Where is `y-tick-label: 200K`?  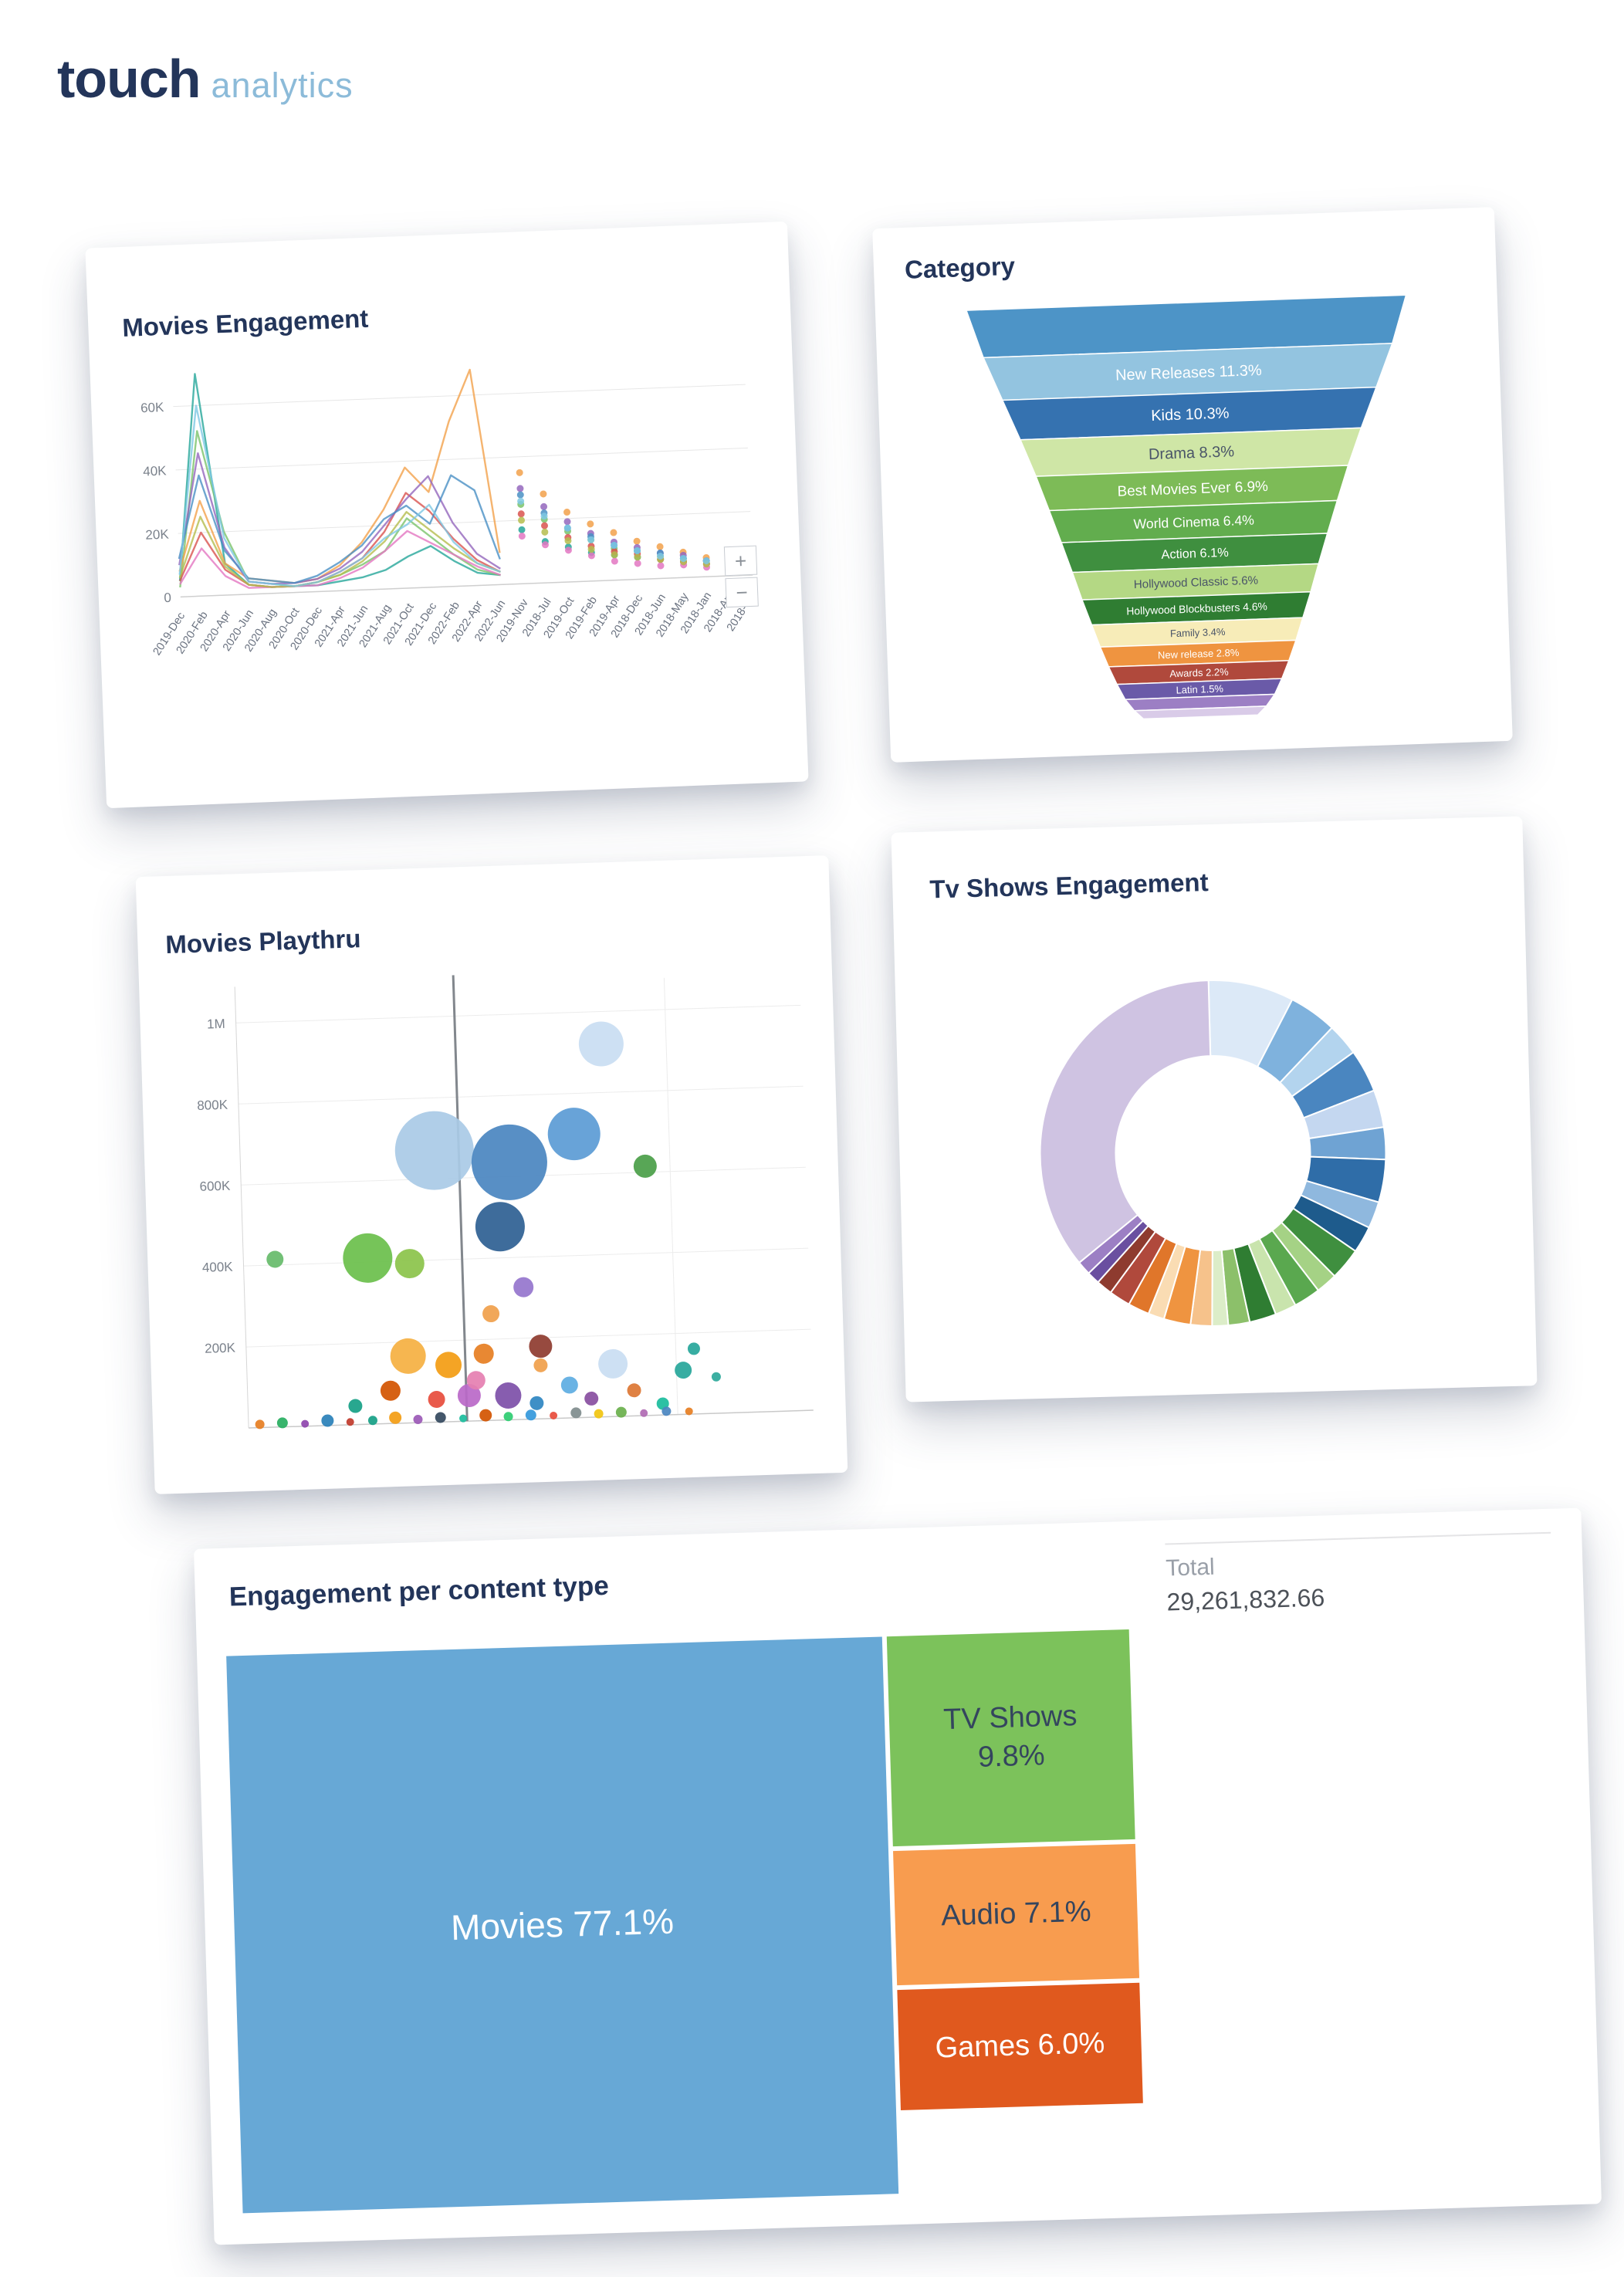
y-tick-label: 200K is located at coordinates (221, 1348).